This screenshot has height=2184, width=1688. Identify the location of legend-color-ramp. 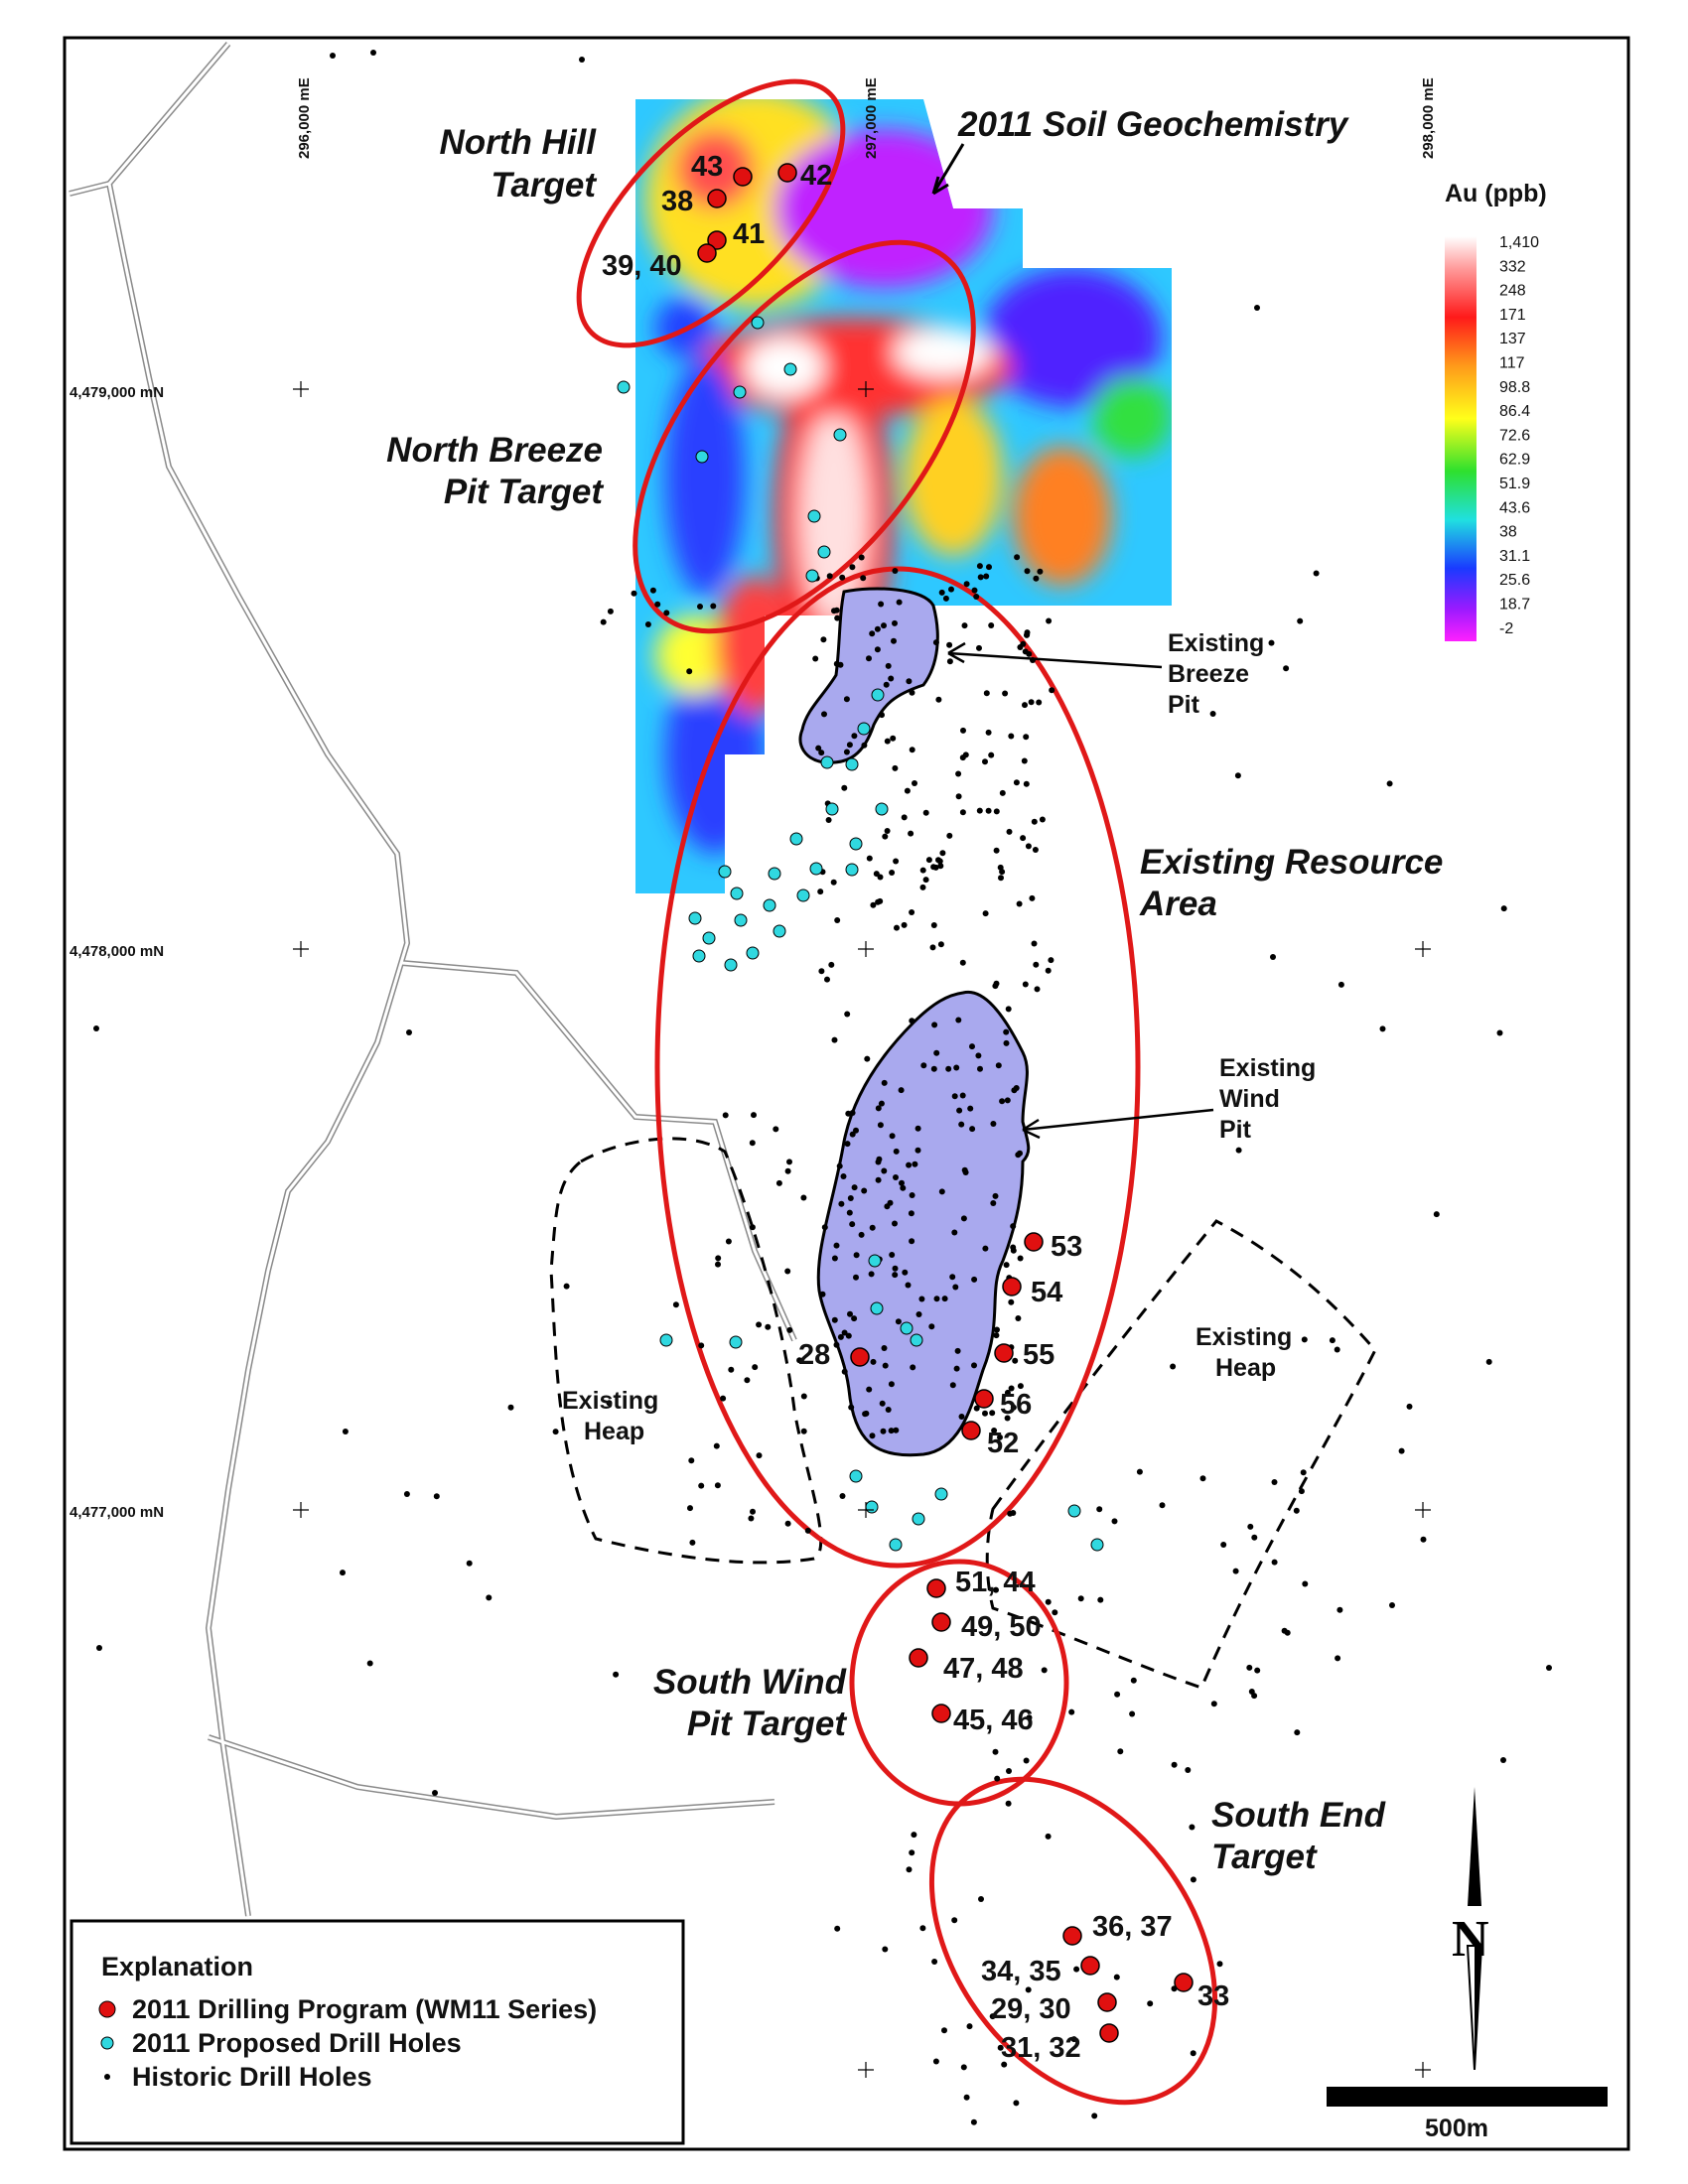
(1461, 438).